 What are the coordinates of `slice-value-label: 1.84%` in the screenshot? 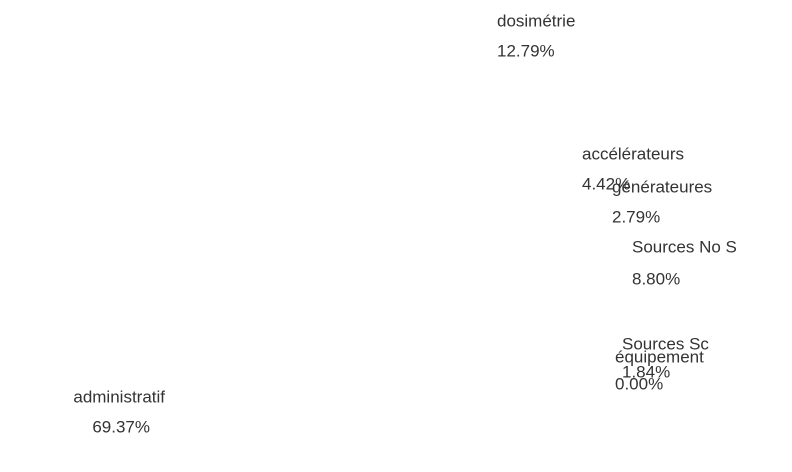 It's located at (646, 371).